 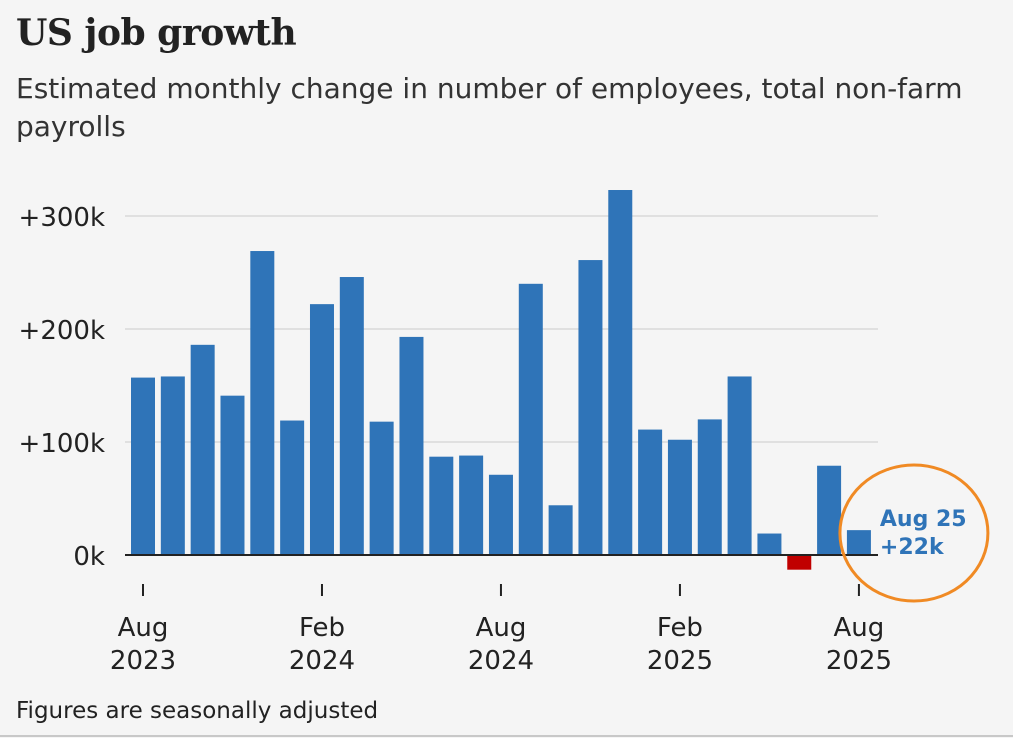 What do you see at coordinates (197, 711) in the screenshot?
I see `footnote: Figures are seasonally adjusted` at bounding box center [197, 711].